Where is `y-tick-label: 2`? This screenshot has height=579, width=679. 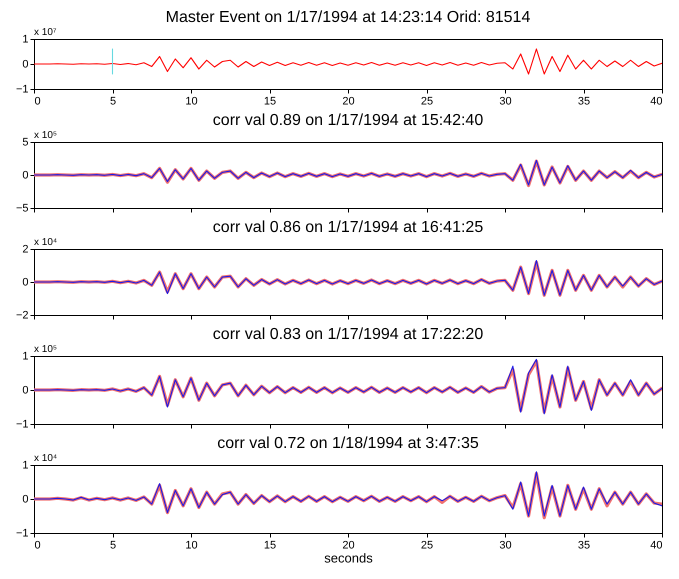 y-tick-label: 2 is located at coordinates (25, 250).